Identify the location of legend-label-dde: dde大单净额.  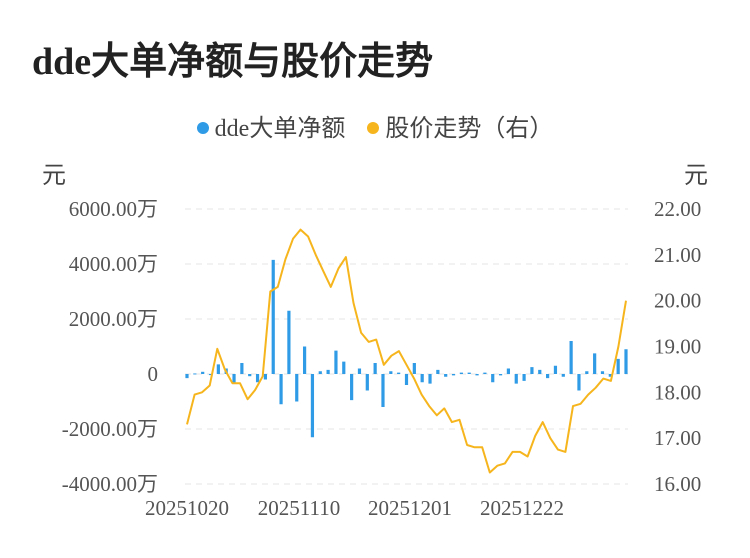
(280, 129).